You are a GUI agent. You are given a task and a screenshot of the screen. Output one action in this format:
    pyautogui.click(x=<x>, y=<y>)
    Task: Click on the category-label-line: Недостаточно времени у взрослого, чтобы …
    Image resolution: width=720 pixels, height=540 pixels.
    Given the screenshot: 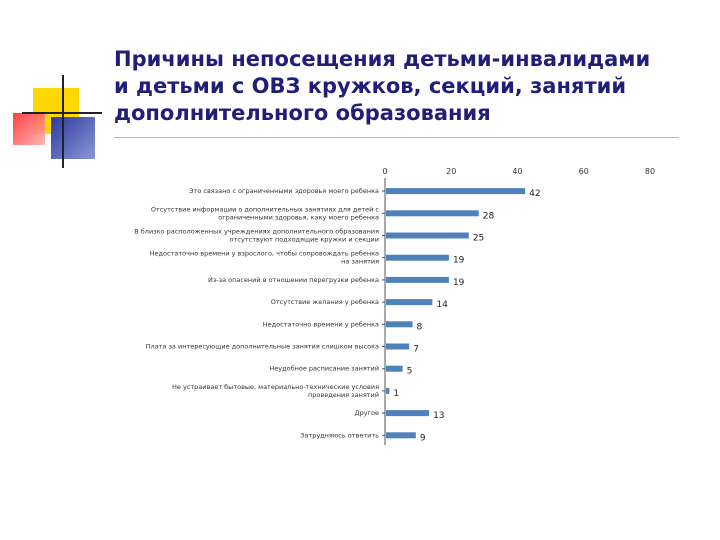 What is the action you would take?
    pyautogui.click(x=264, y=254)
    